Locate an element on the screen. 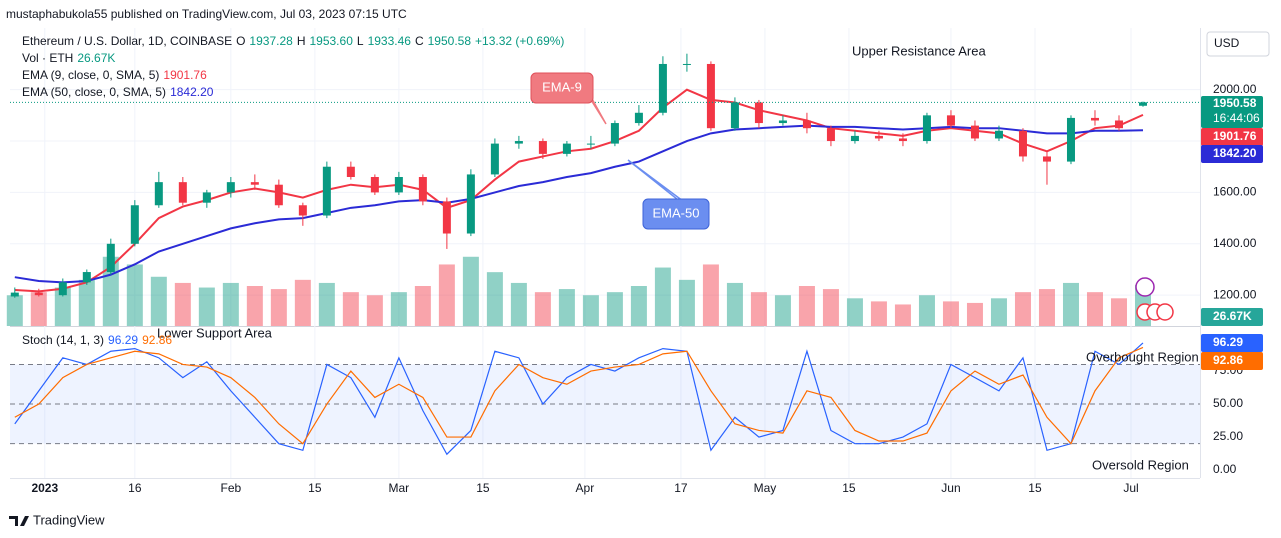  ema9-value: 1901.76 is located at coordinates (185, 75).